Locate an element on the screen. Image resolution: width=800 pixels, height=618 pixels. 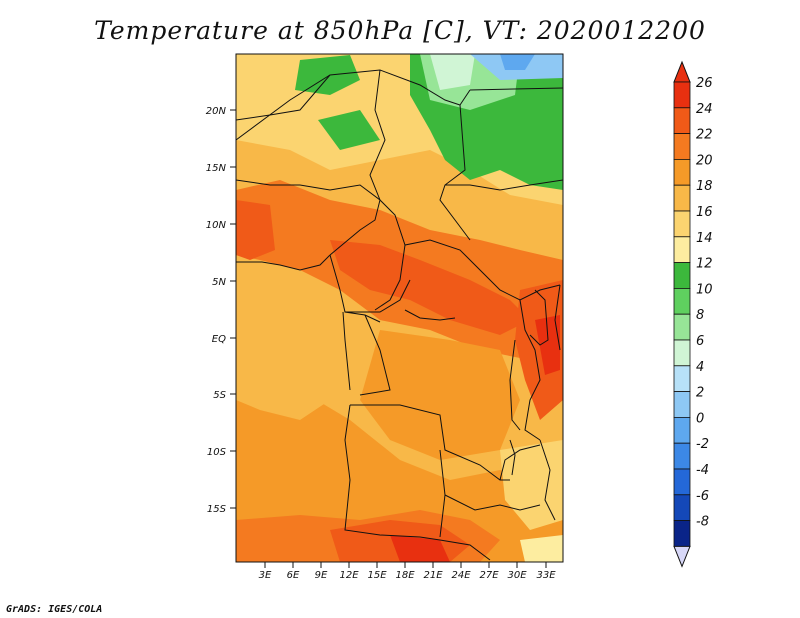
lon-label: 6E is located at coordinates (293, 575).